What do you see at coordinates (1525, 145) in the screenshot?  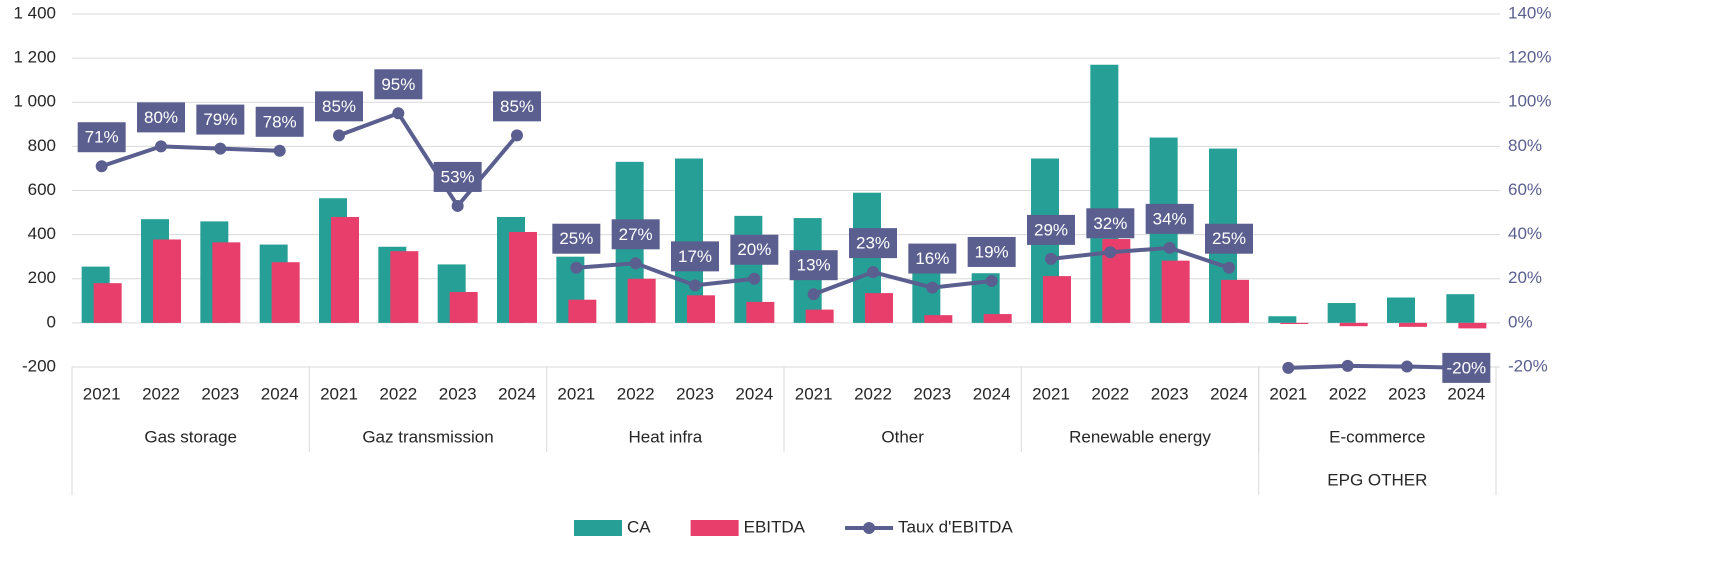 I see `y2-tick-label: 80%` at bounding box center [1525, 145].